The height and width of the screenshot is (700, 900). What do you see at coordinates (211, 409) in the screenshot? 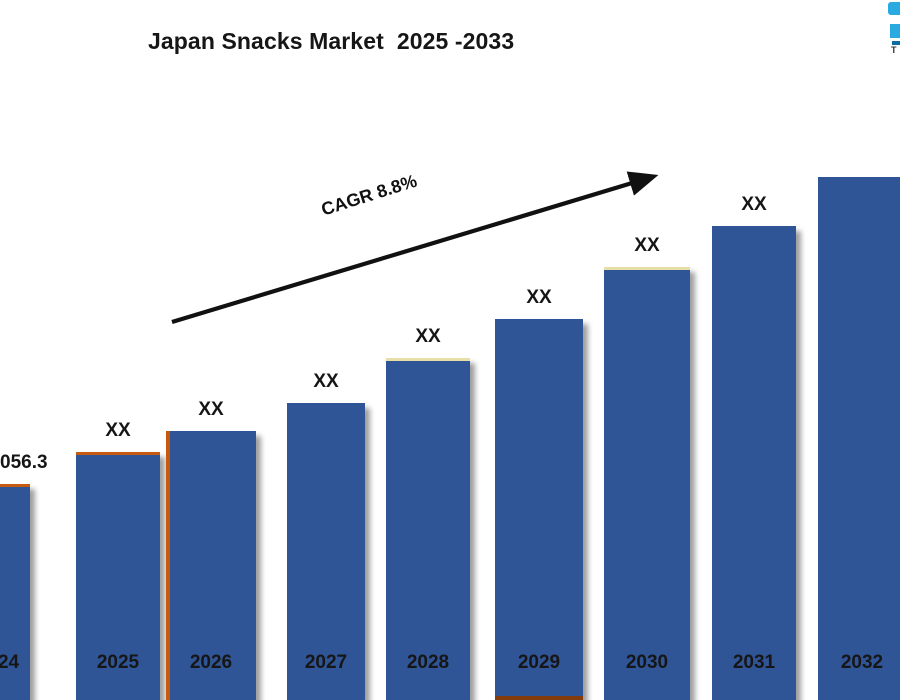
I see `bar-value-label-2026: XX` at bounding box center [211, 409].